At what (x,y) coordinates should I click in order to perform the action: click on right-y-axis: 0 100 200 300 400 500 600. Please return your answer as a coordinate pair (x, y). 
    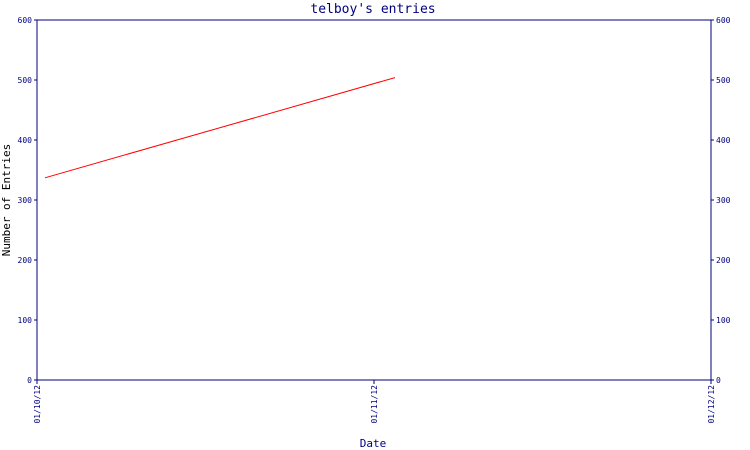
    Looking at the image, I should click on (721, 200).